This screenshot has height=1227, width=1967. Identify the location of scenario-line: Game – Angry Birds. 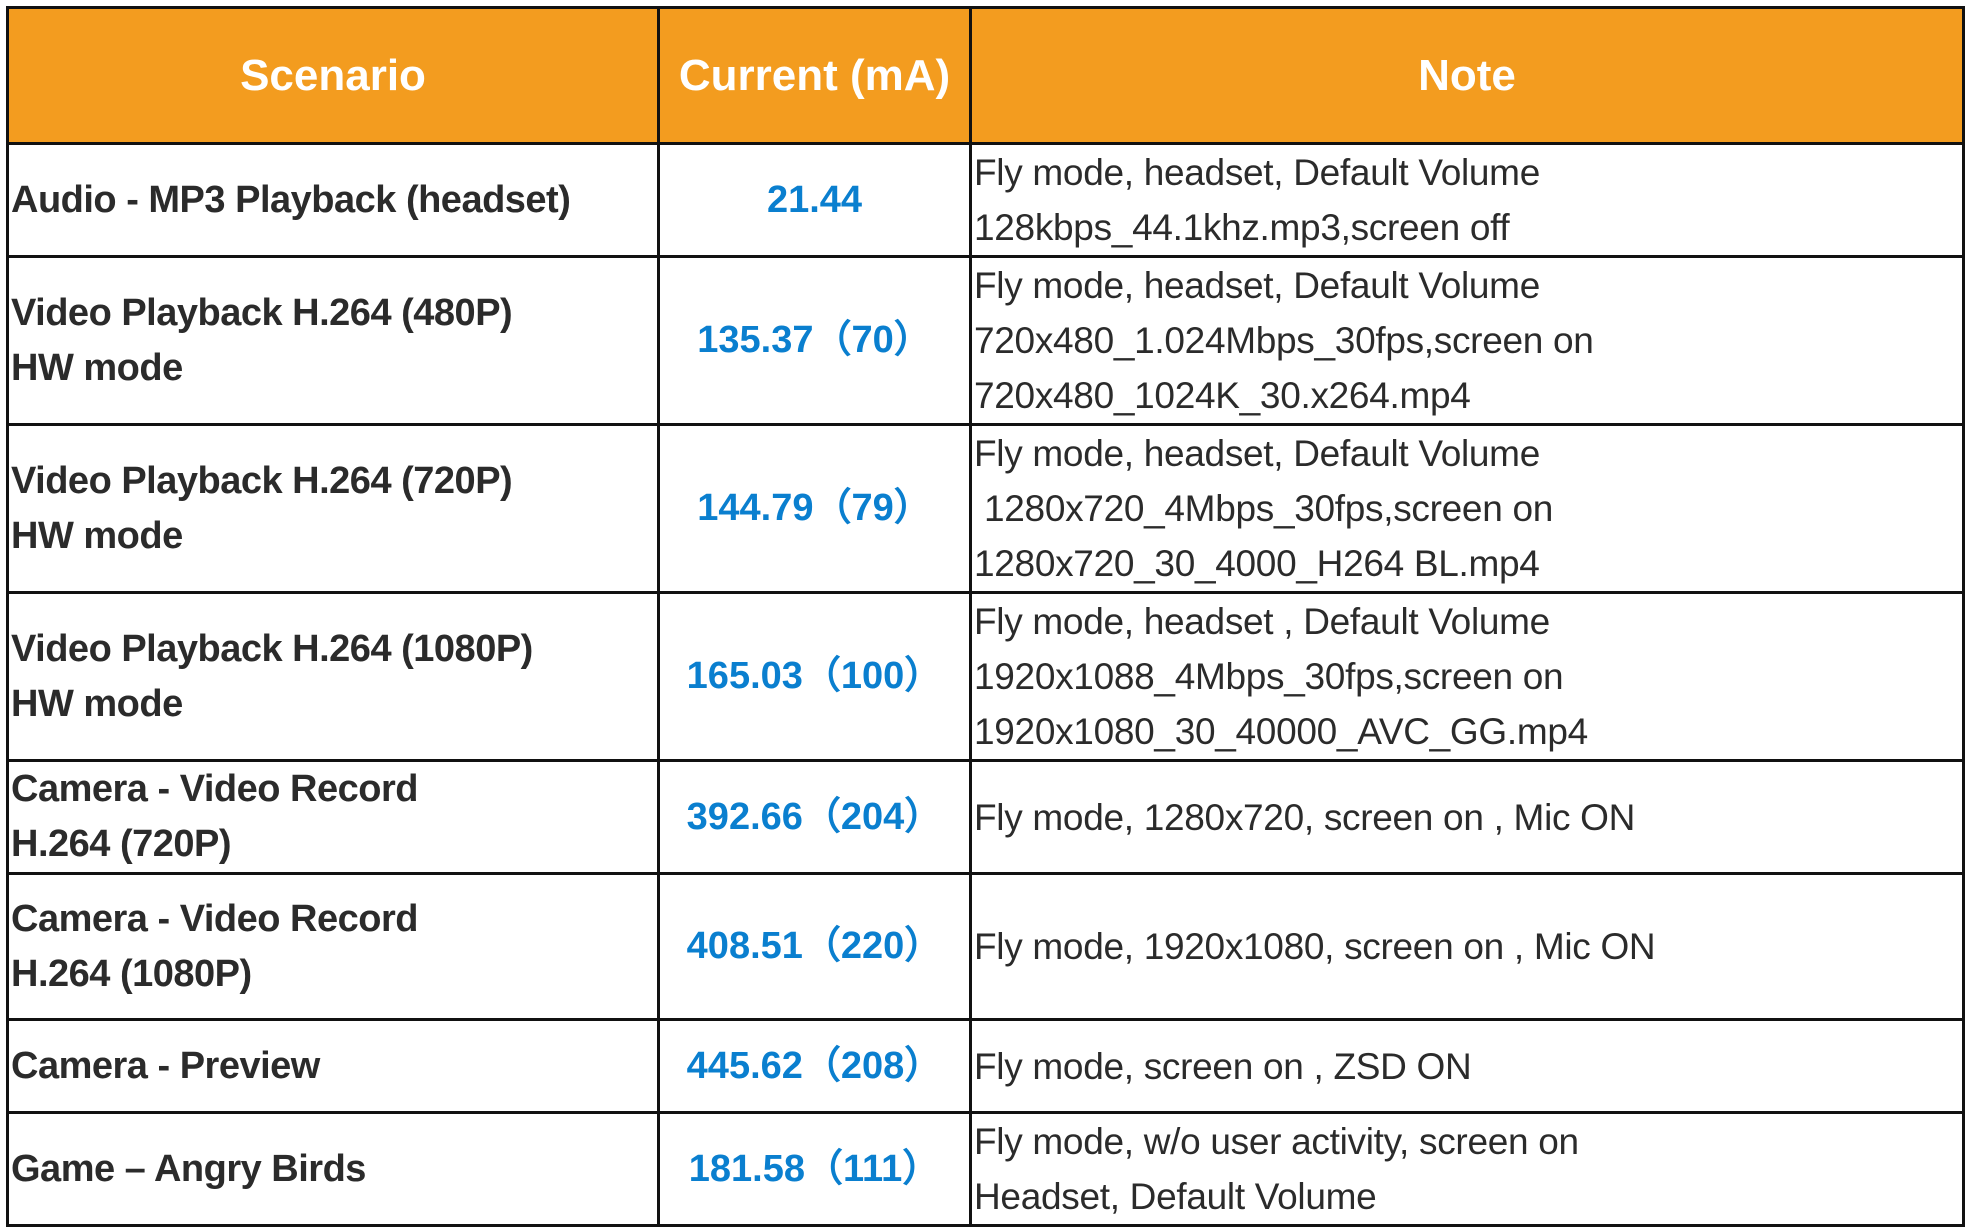
(188, 1168).